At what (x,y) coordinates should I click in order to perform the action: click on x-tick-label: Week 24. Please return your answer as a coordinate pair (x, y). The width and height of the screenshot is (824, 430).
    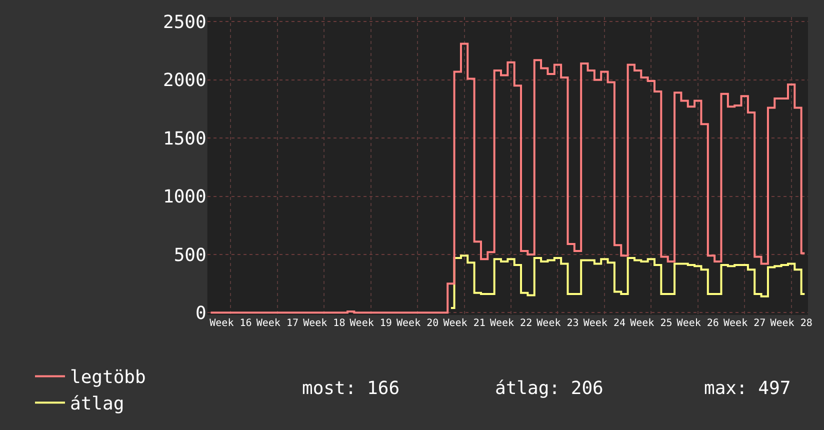
    Looking at the image, I should click on (604, 323).